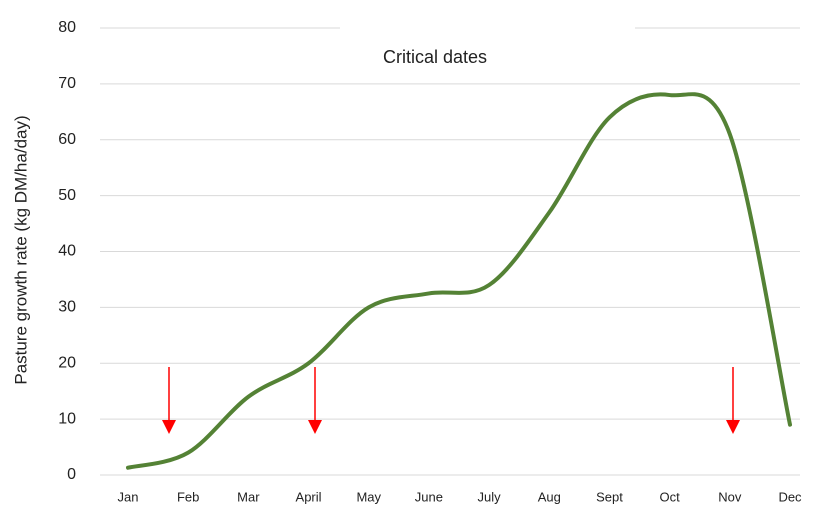 The image size is (814, 506). I want to click on x-tick-label: July, so click(490, 496).